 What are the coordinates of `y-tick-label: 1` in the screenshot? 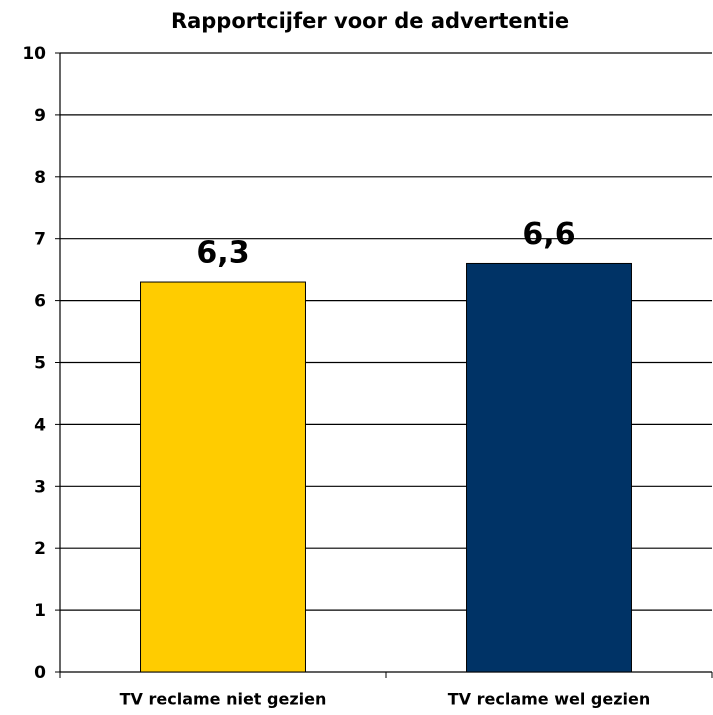 It's located at (40, 611).